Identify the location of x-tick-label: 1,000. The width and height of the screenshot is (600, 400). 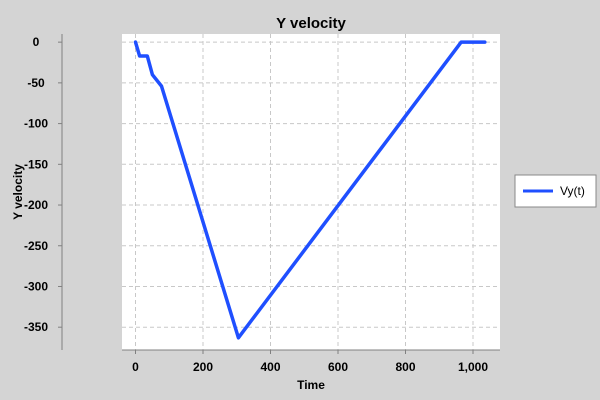
(473, 367).